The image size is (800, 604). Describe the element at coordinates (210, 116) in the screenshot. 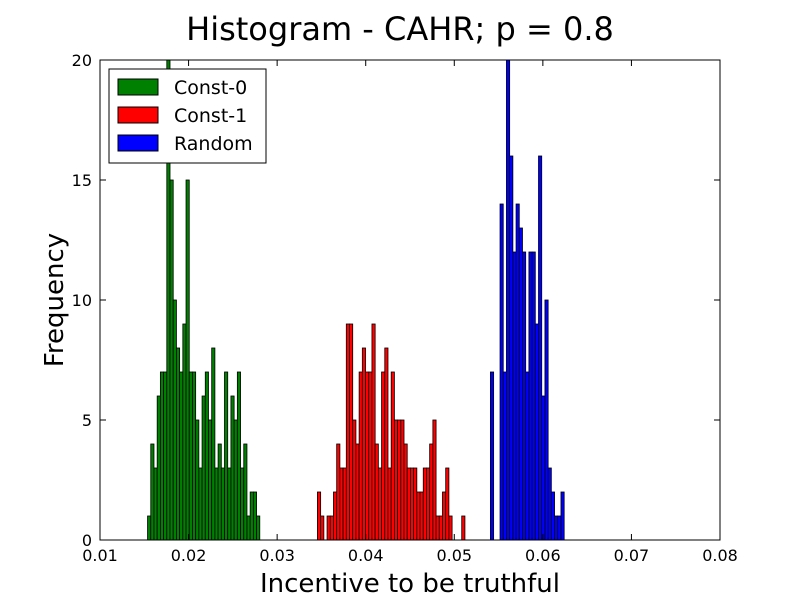

I see `legend-label-const-1: Const-1` at that location.